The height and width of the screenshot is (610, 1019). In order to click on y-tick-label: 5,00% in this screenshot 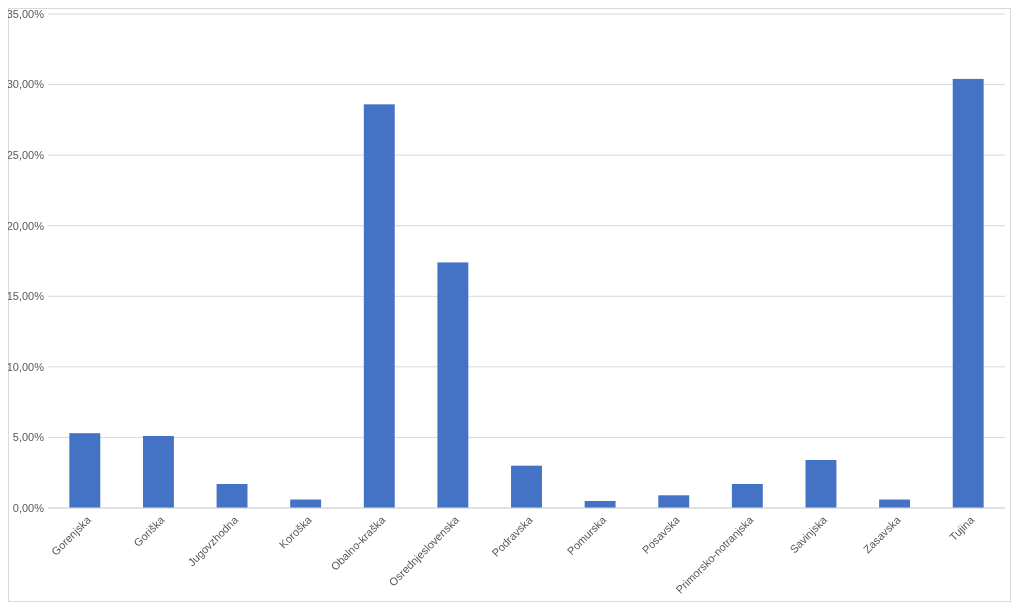, I will do `click(28, 437)`.